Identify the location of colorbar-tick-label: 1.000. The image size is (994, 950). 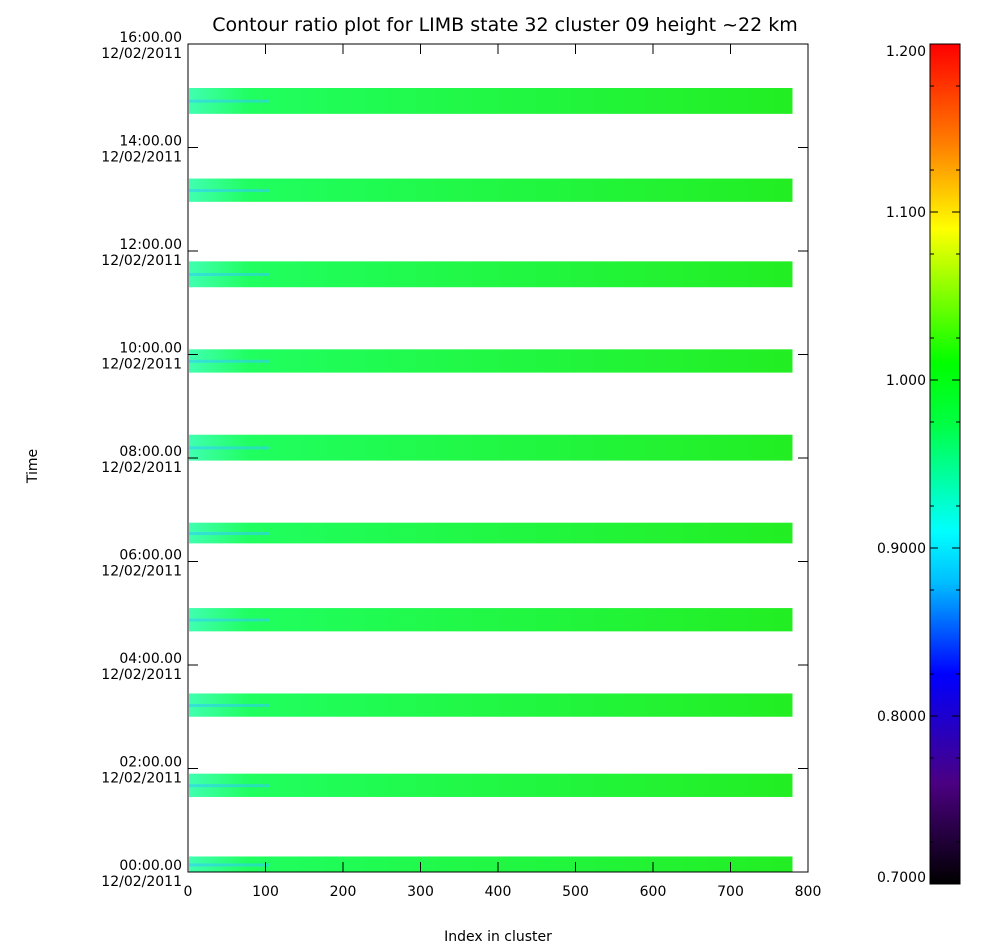
(906, 381).